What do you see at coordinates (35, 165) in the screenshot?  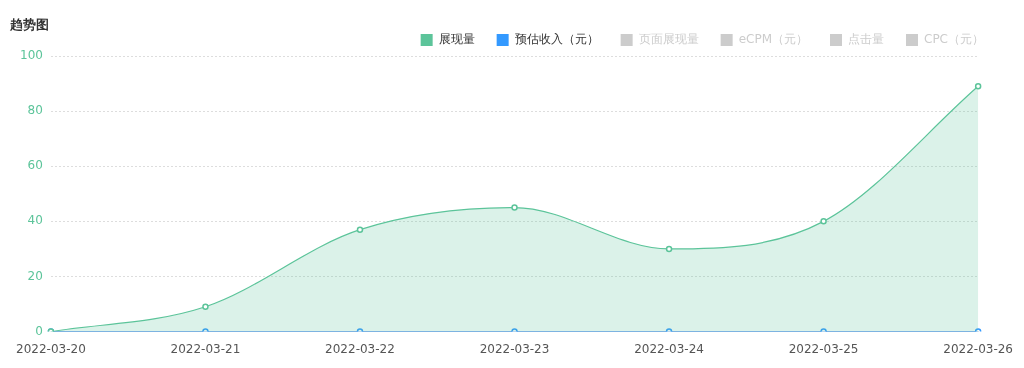 I see `y-tick-label: 60` at bounding box center [35, 165].